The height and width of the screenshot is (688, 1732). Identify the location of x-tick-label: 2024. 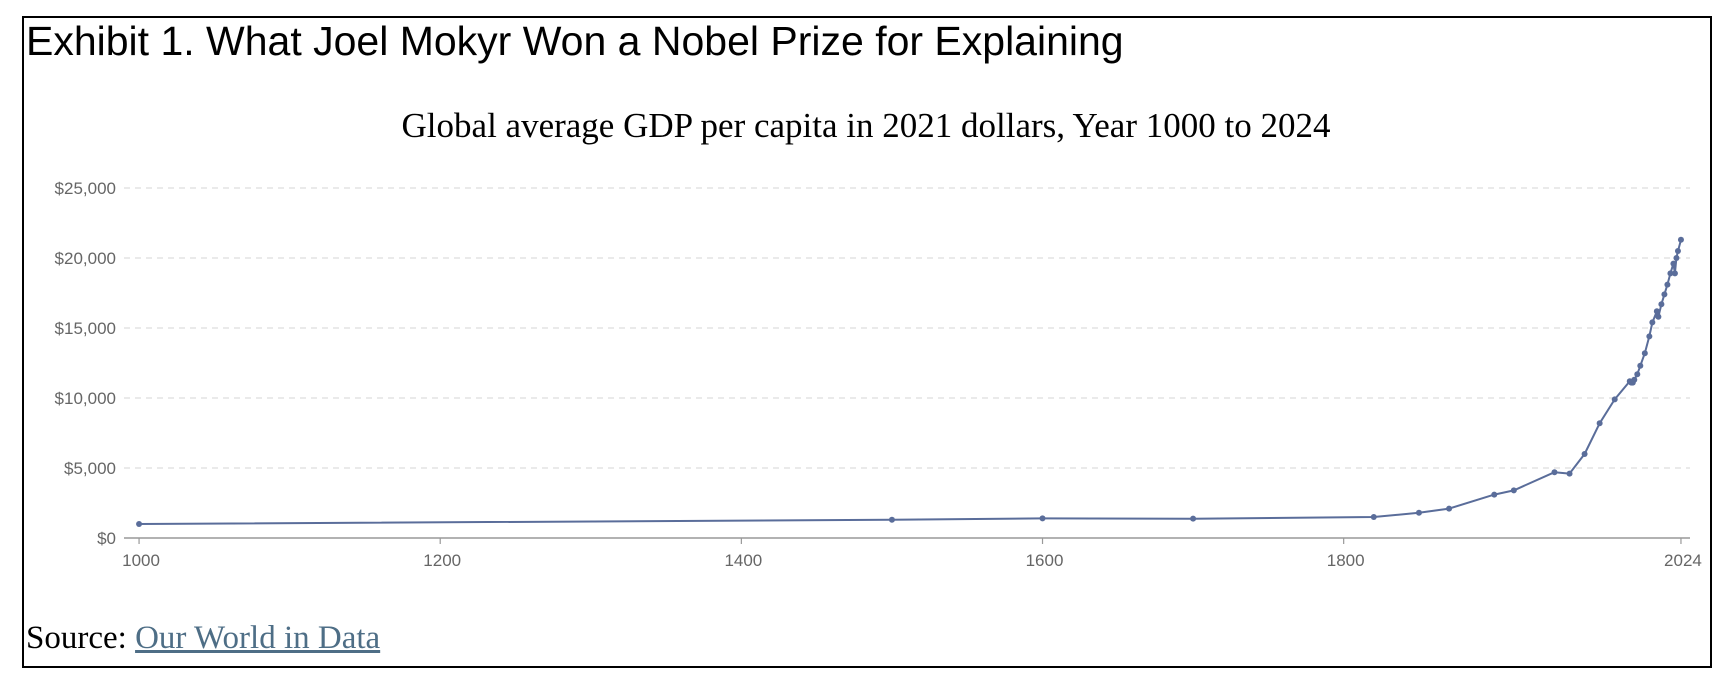
(1683, 560).